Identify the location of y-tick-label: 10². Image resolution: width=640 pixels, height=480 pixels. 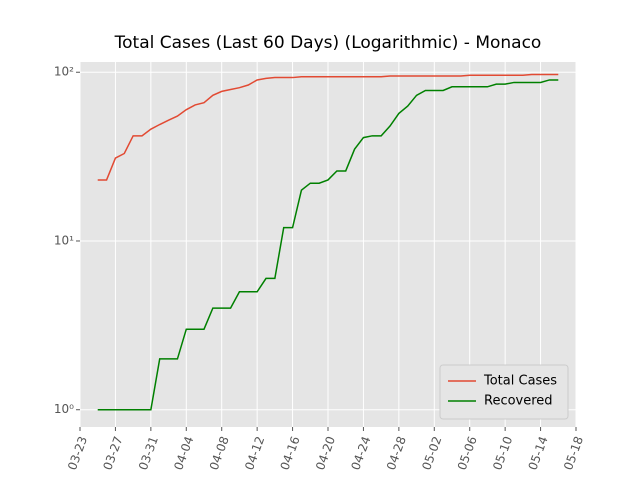
(64, 72).